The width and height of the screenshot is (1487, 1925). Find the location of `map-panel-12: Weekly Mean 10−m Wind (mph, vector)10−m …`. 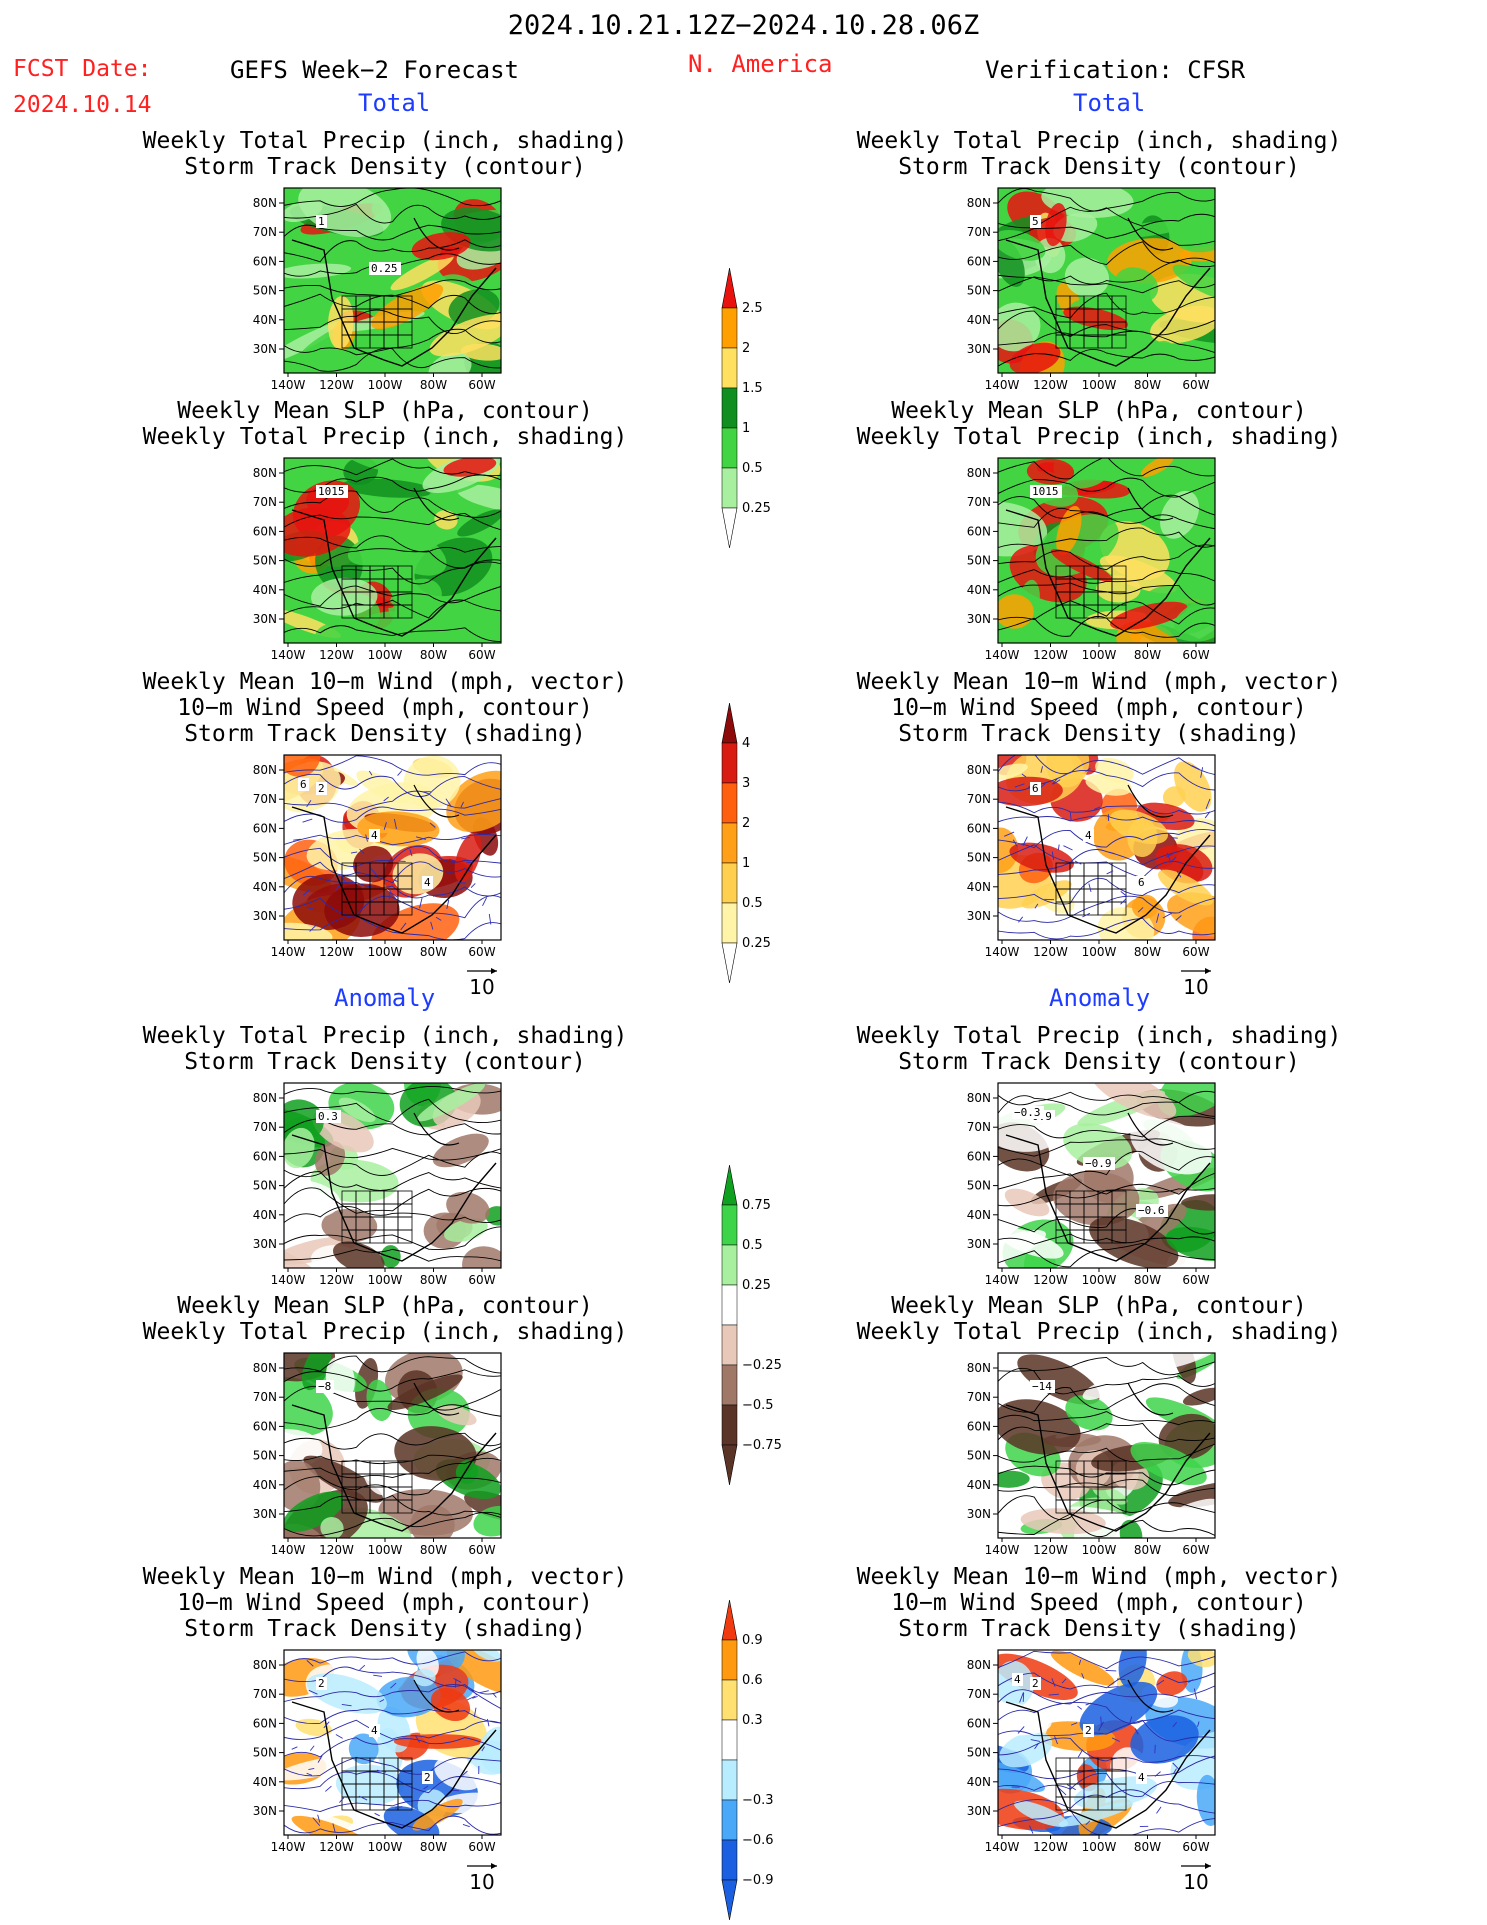

map-panel-12: Weekly Mean 10−m Wind (mph, vector)10−m … is located at coordinates (1099, 1729).